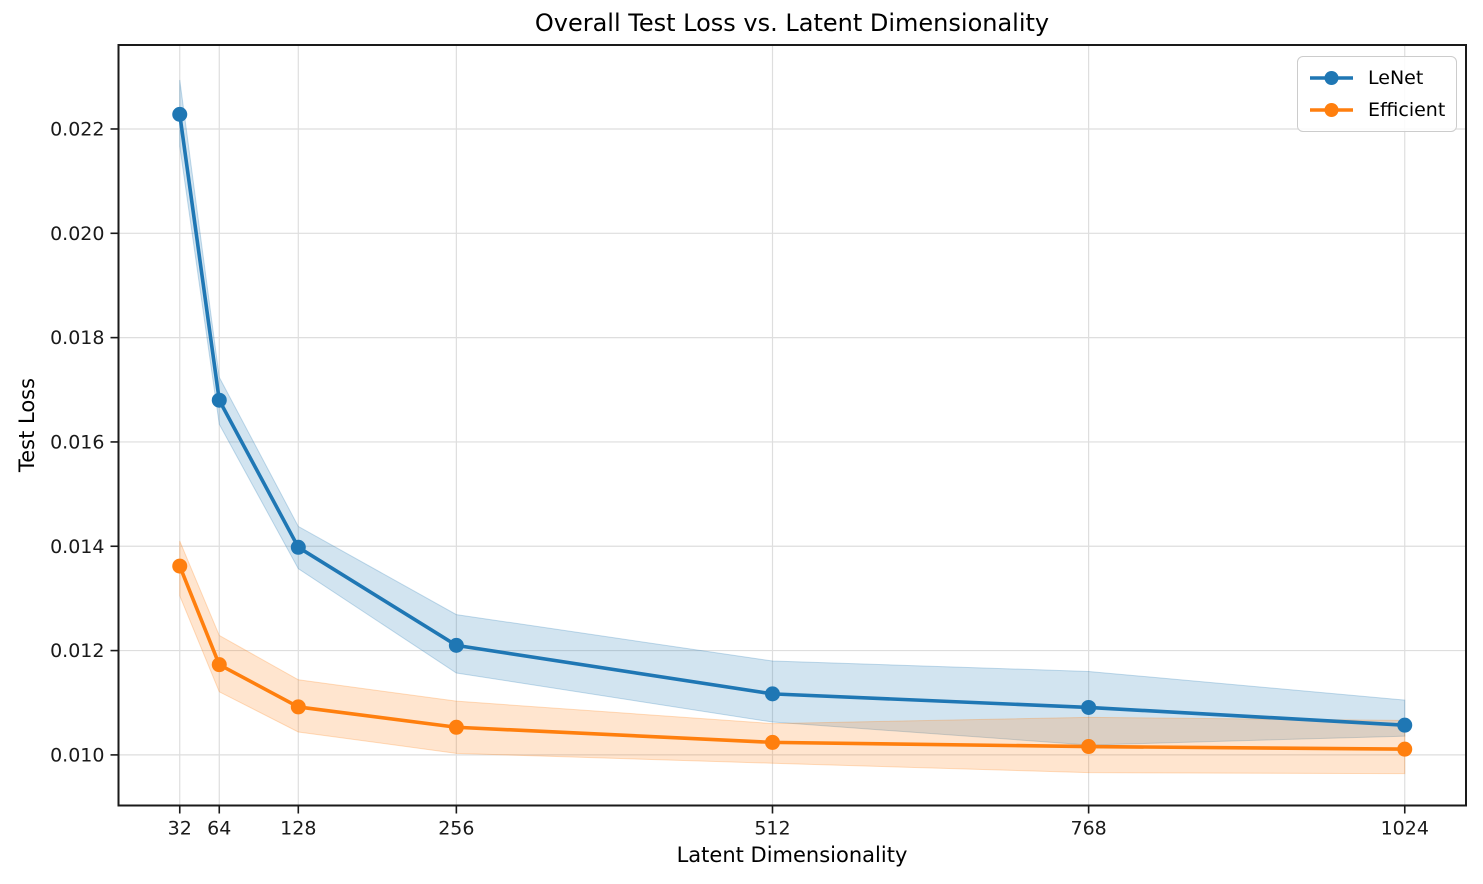 The width and height of the screenshot is (1483, 884). Describe the element at coordinates (77, 129) in the screenshot. I see `y-tick-label: 0.022` at that location.